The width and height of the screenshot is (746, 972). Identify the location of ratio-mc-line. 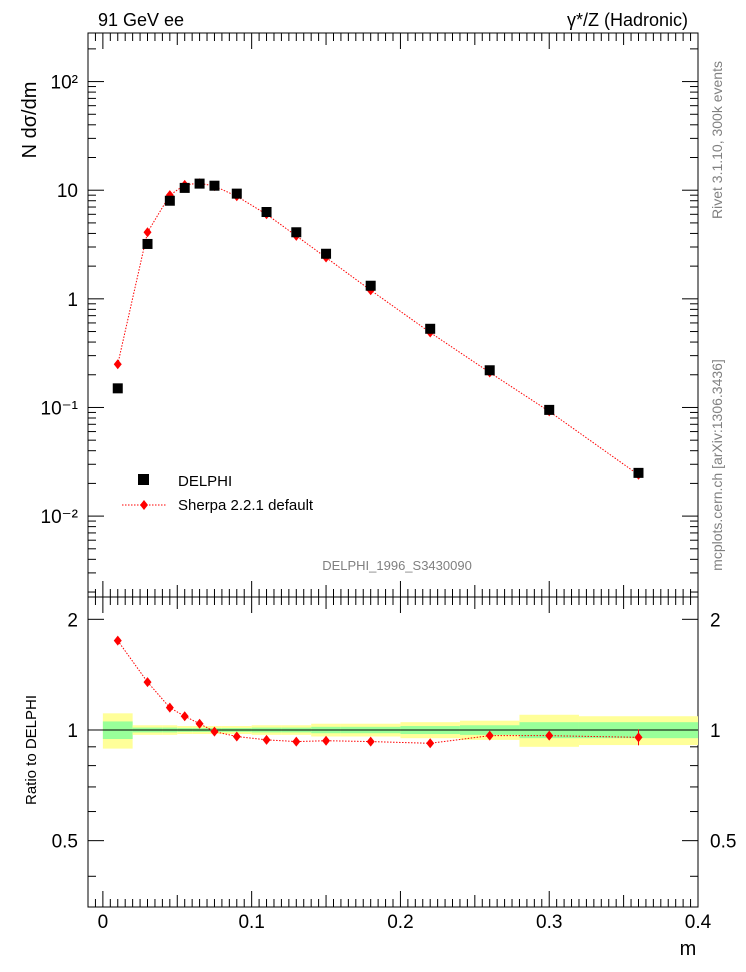
(378, 692).